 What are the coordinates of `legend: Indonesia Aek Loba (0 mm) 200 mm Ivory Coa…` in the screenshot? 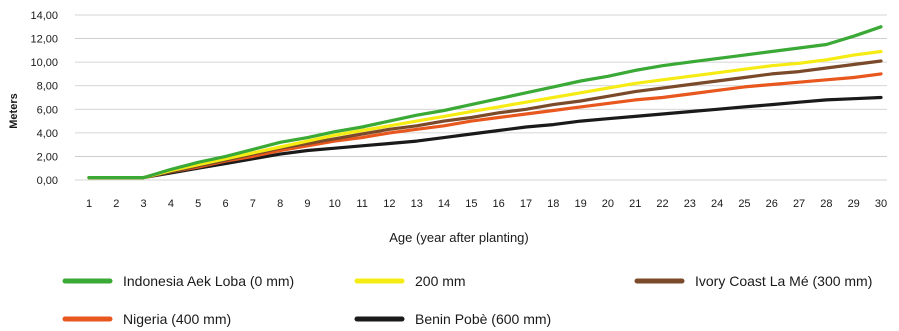 It's located at (467, 300).